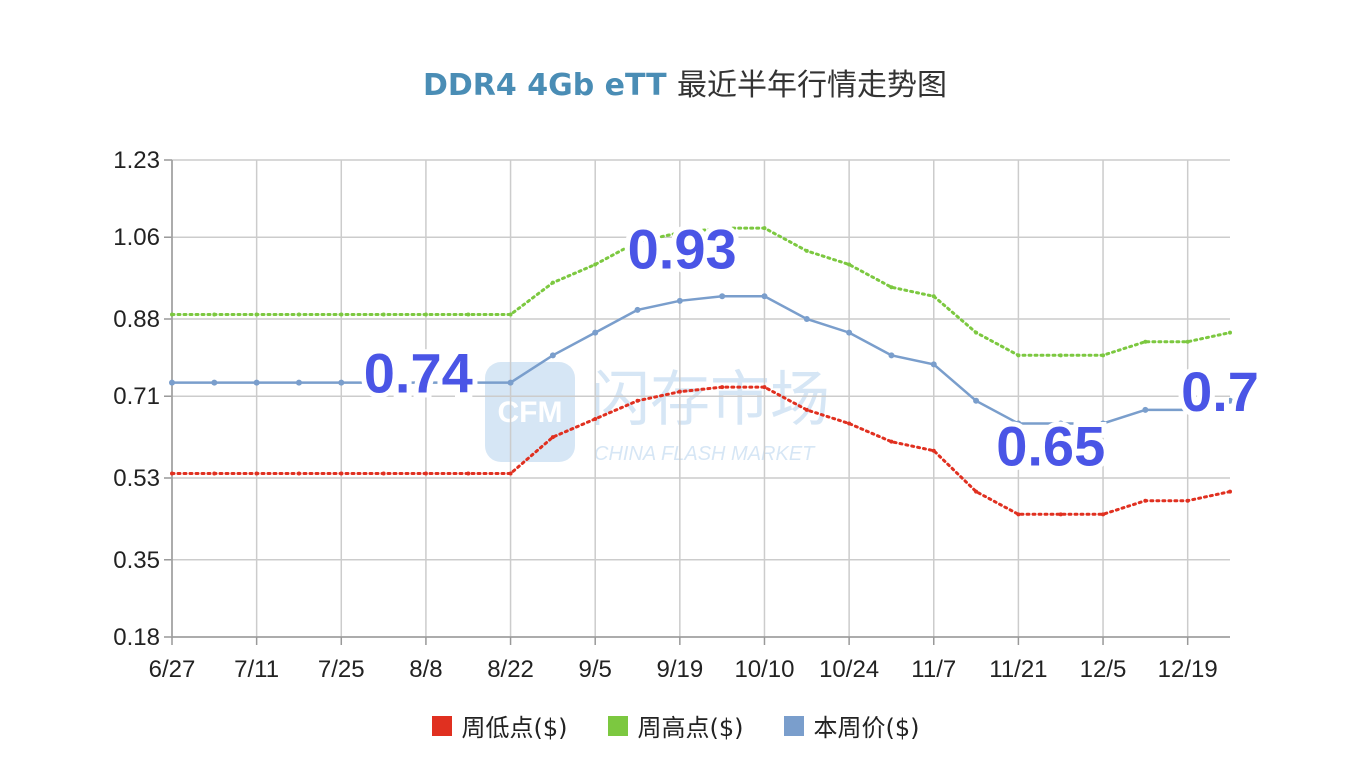 Image resolution: width=1351 pixels, height=784 pixels. Describe the element at coordinates (849, 669) in the screenshot. I see `x-tick-label: 10/24` at that location.